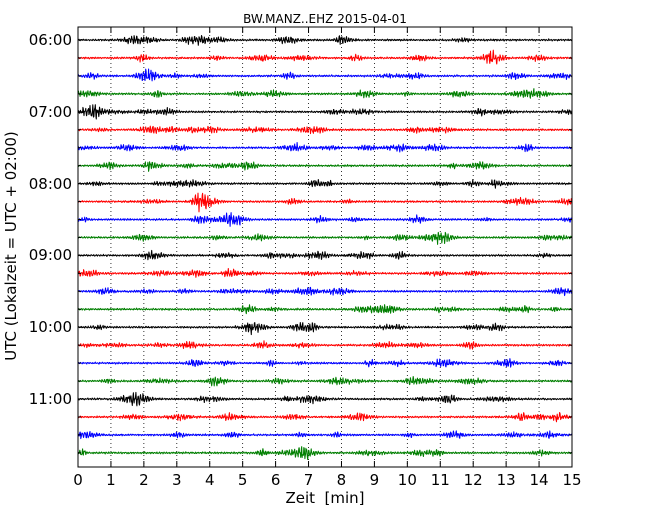 This screenshot has width=650, height=520. Describe the element at coordinates (374, 480) in the screenshot. I see `x-tick-label: 9` at that location.